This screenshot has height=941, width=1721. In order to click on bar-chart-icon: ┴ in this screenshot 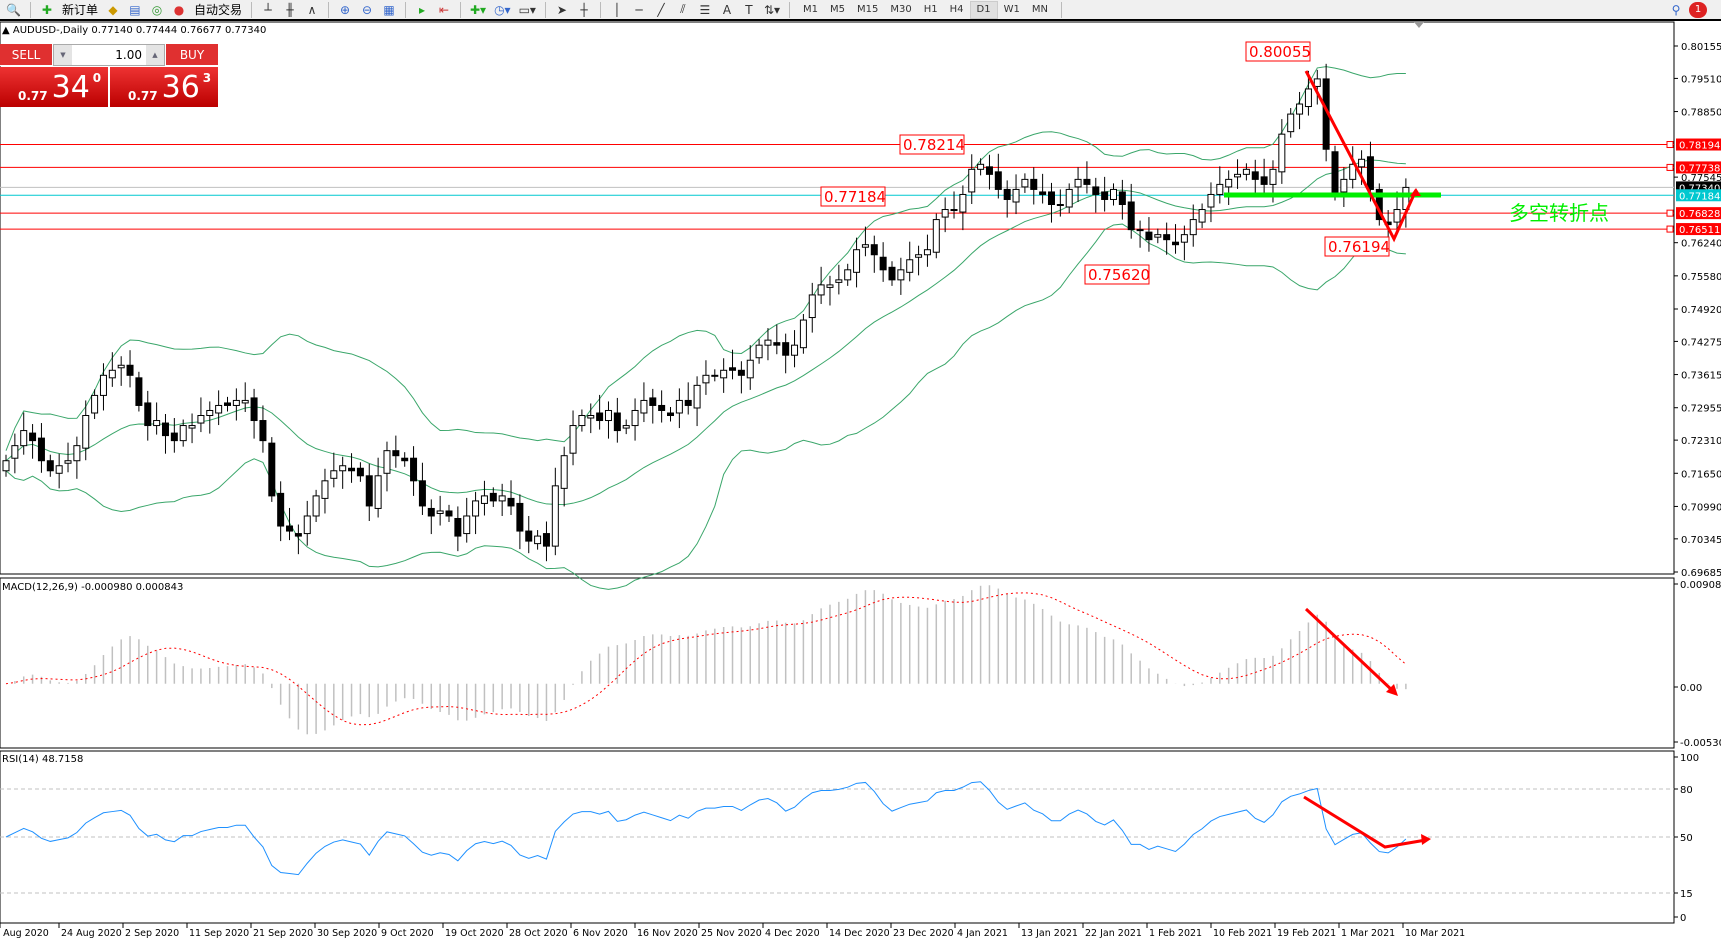, I will do `click(268, 9)`.